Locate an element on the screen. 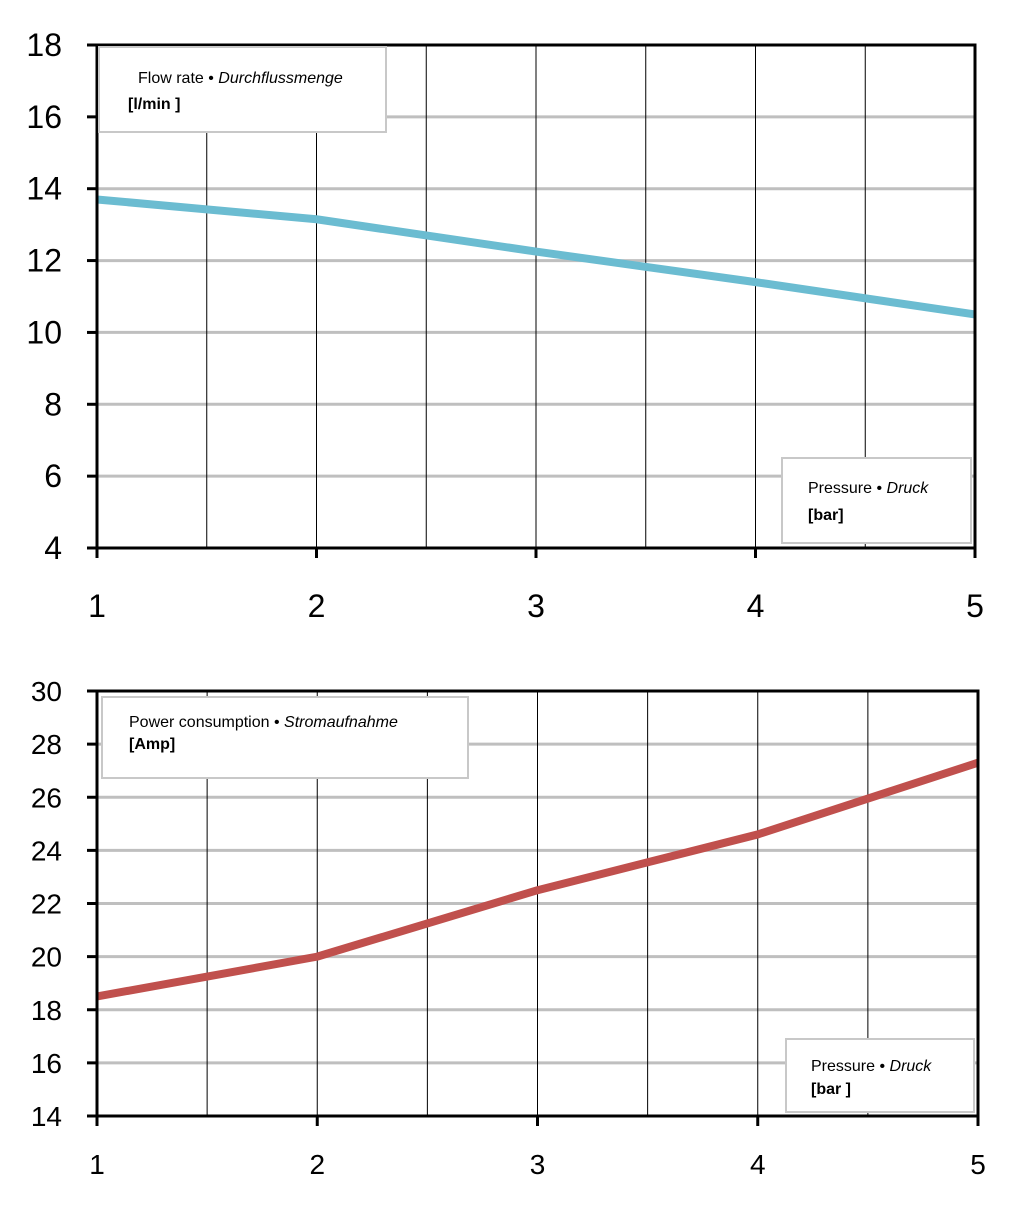 The image size is (1013, 1226). c1-ytick-label: 14 is located at coordinates (44, 189).